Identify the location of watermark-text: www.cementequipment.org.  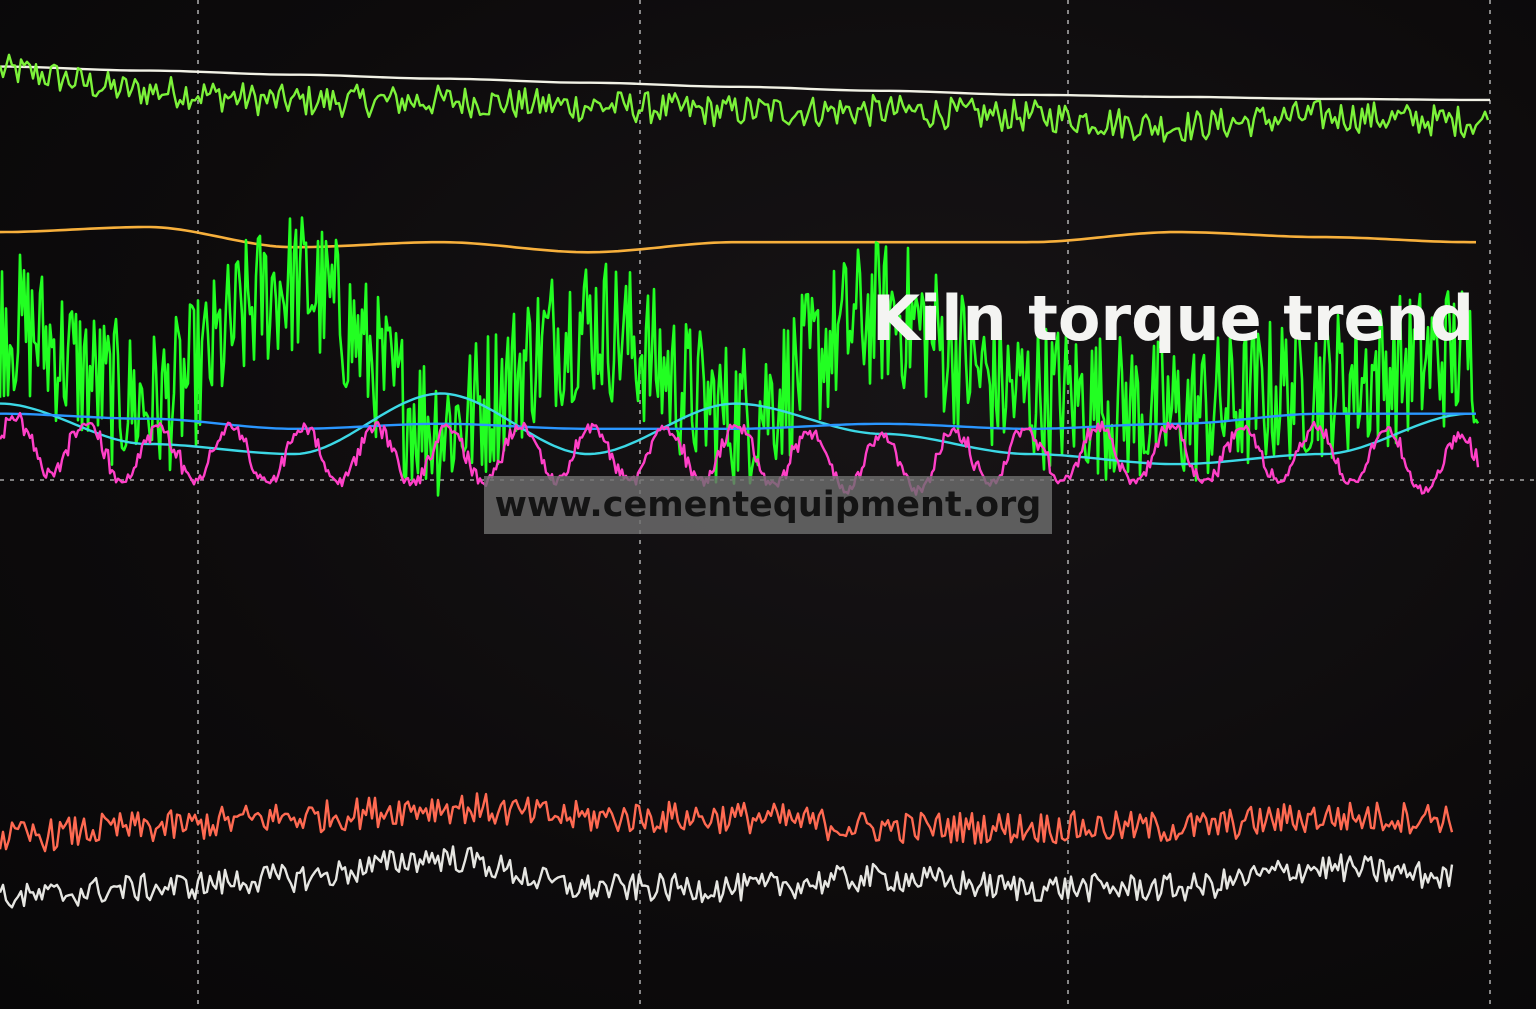
(768, 505).